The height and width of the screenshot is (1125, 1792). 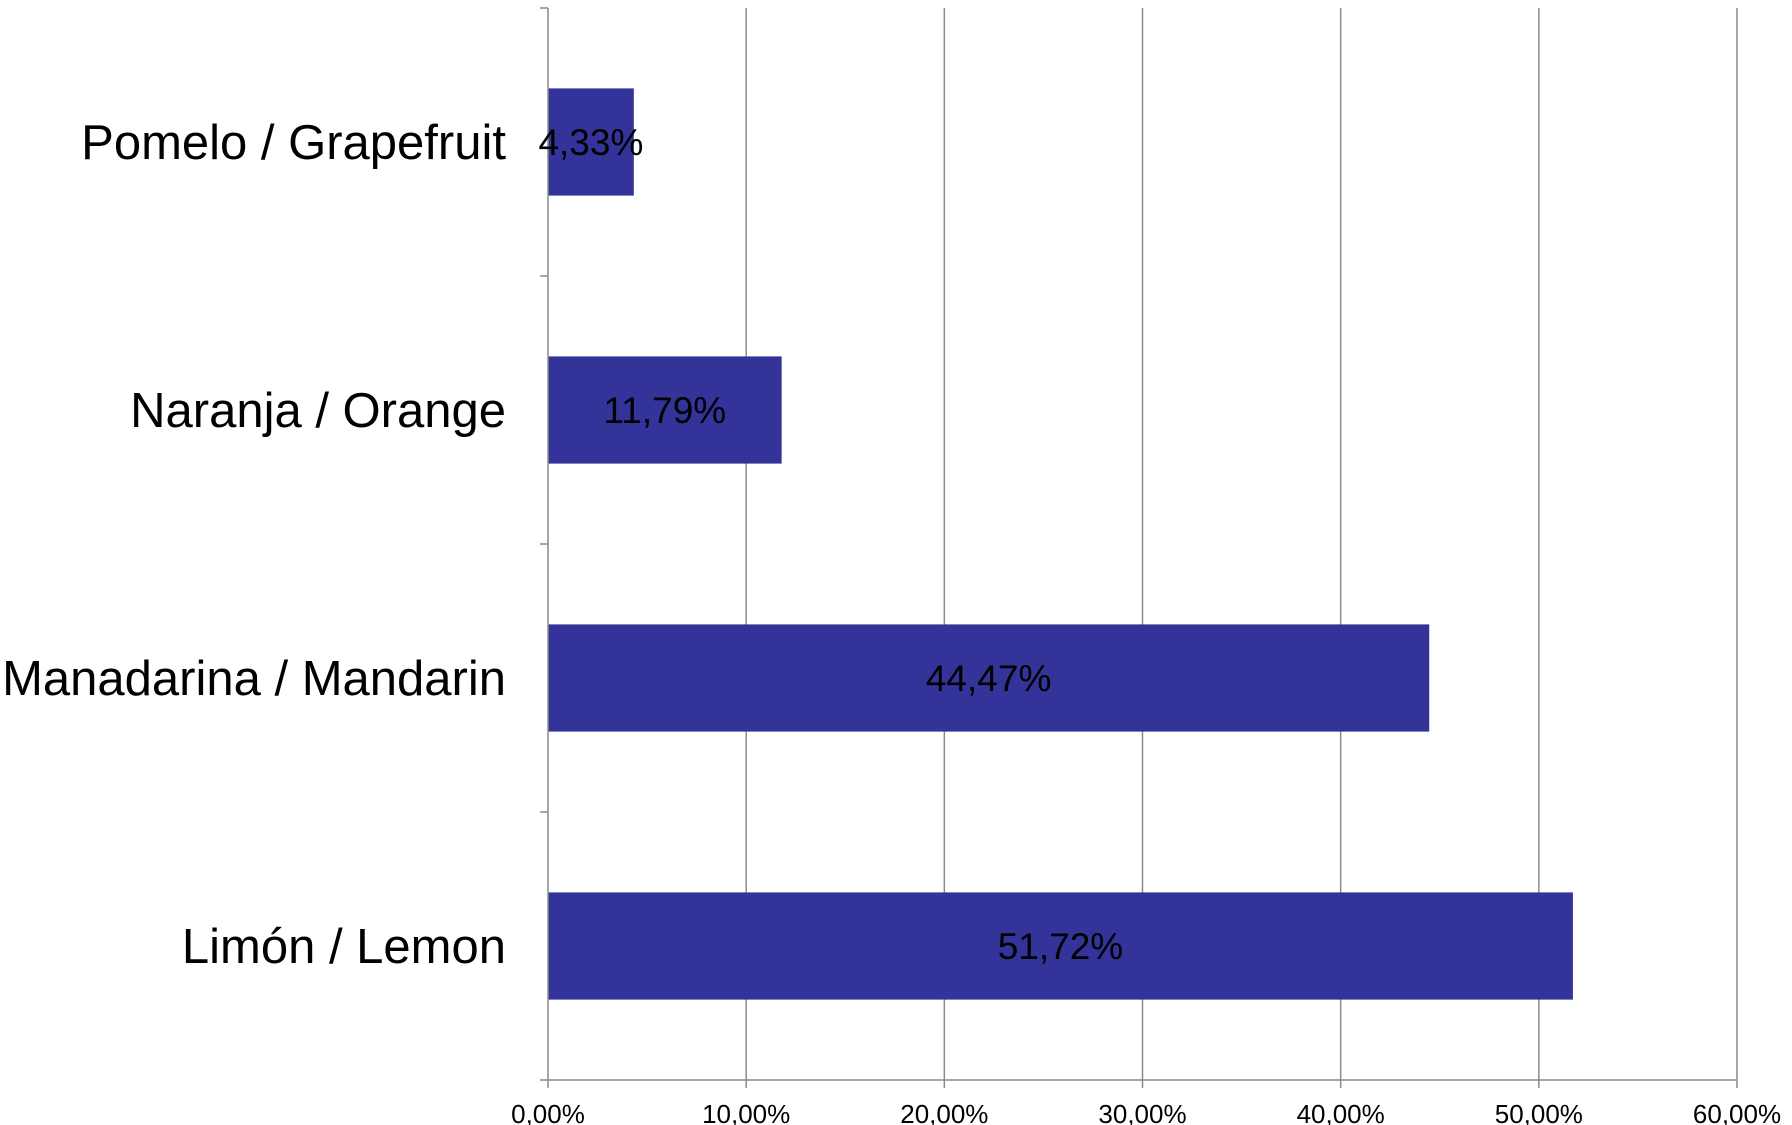 I want to click on category-label: Limón / Lemon, so click(x=344, y=947).